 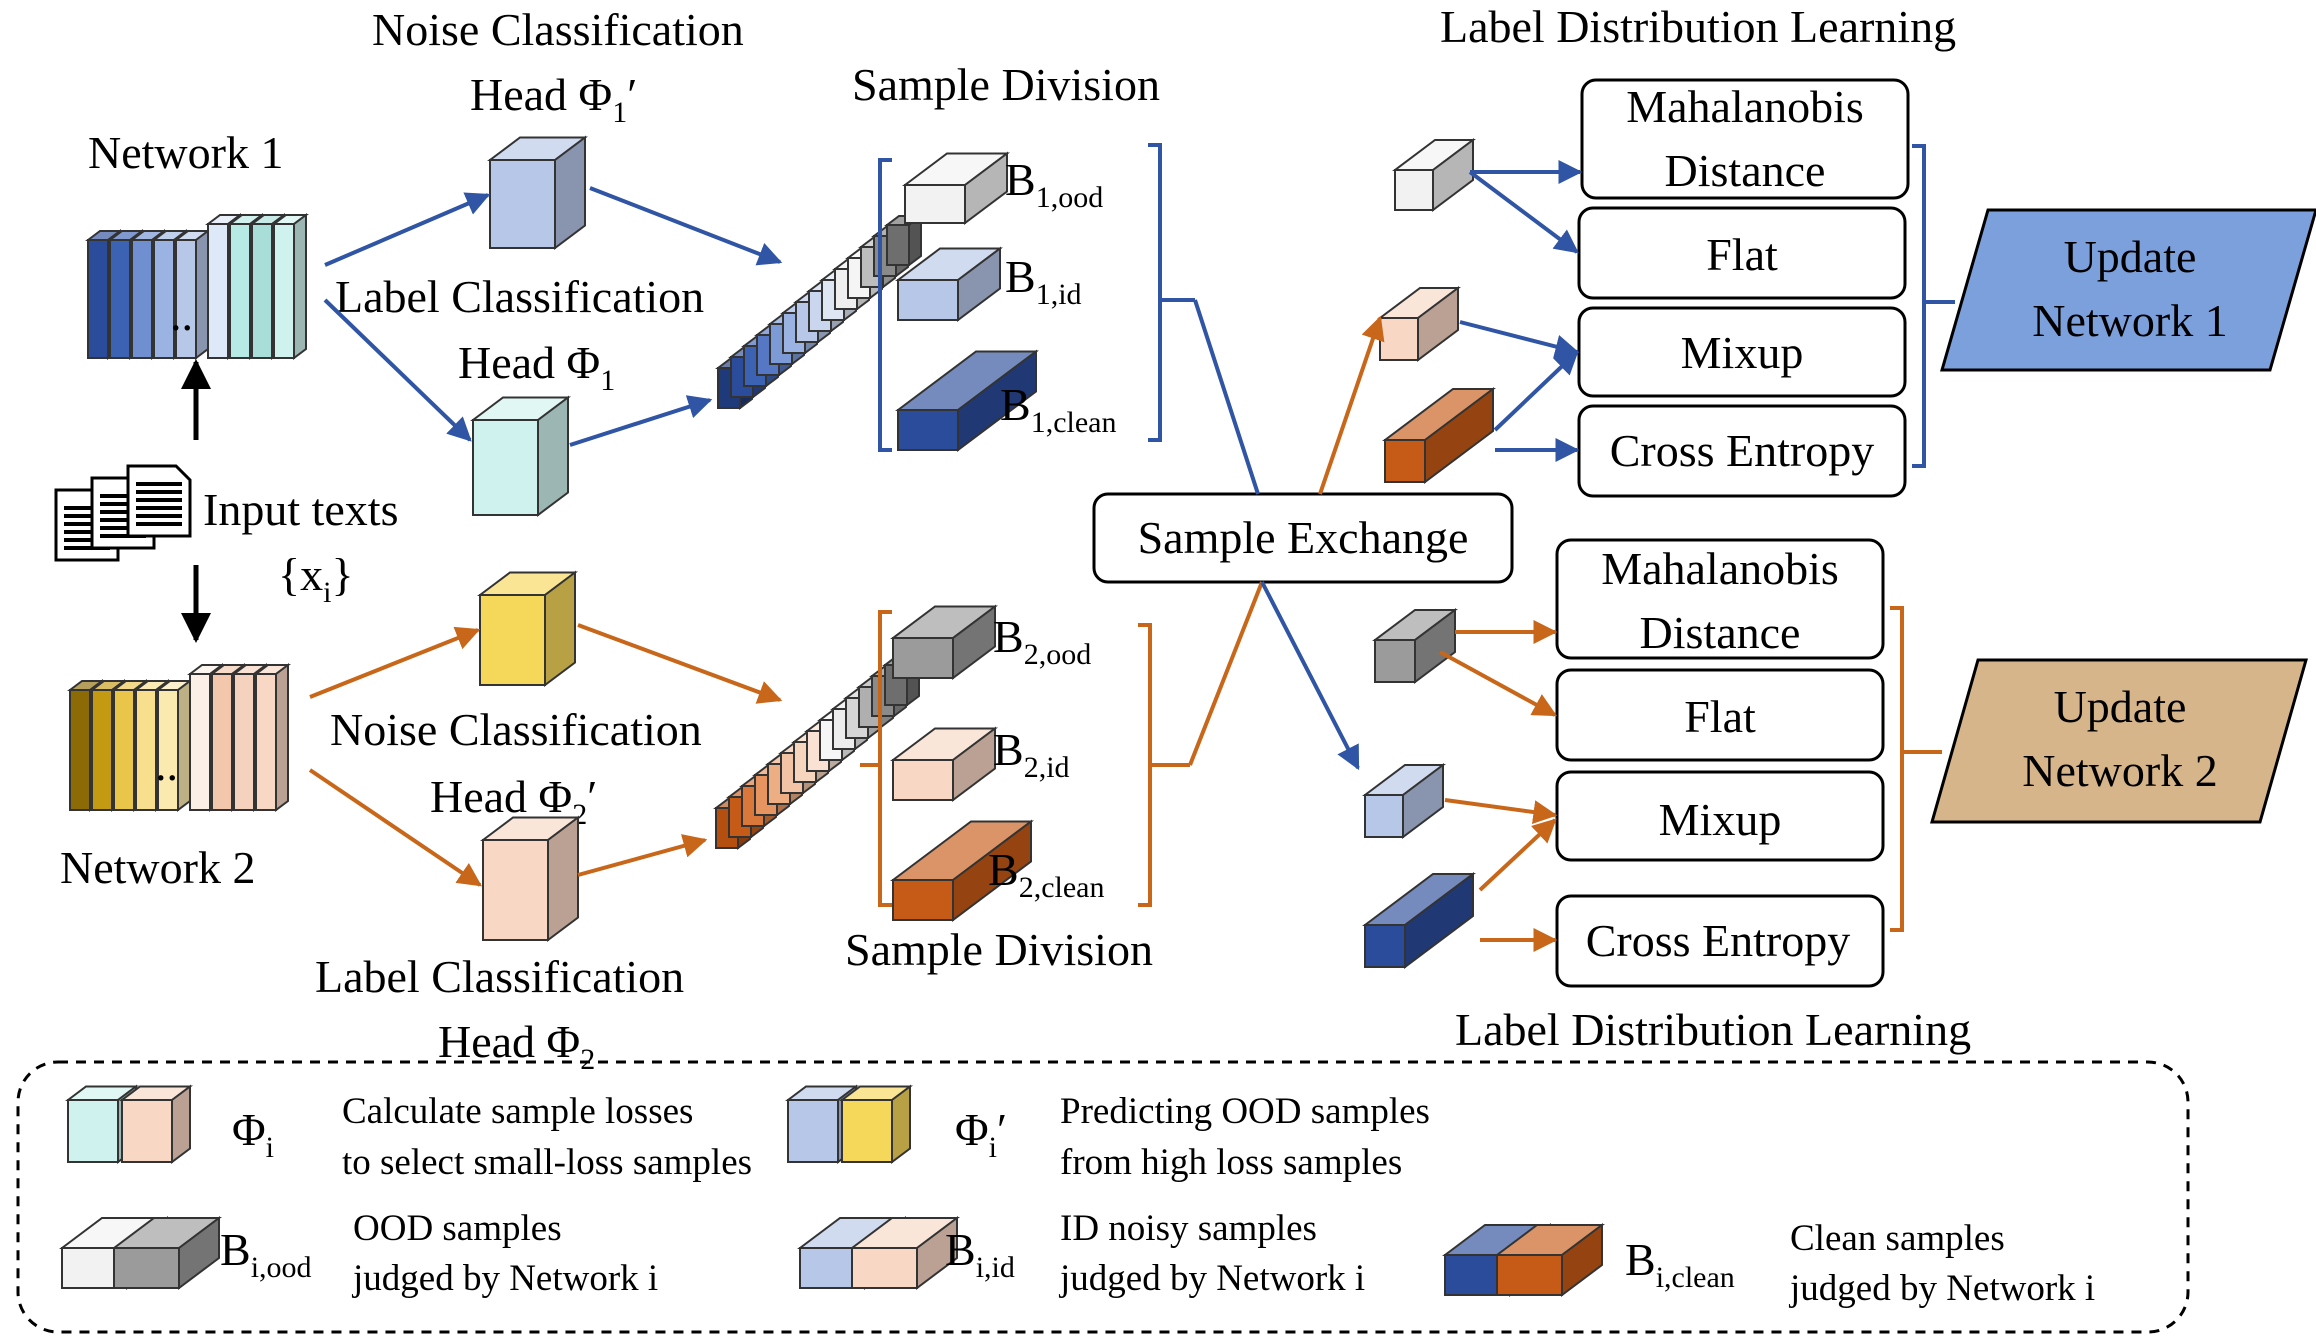 What do you see at coordinates (1897, 769) in the screenshot?
I see `ldl-2-bracket` at bounding box center [1897, 769].